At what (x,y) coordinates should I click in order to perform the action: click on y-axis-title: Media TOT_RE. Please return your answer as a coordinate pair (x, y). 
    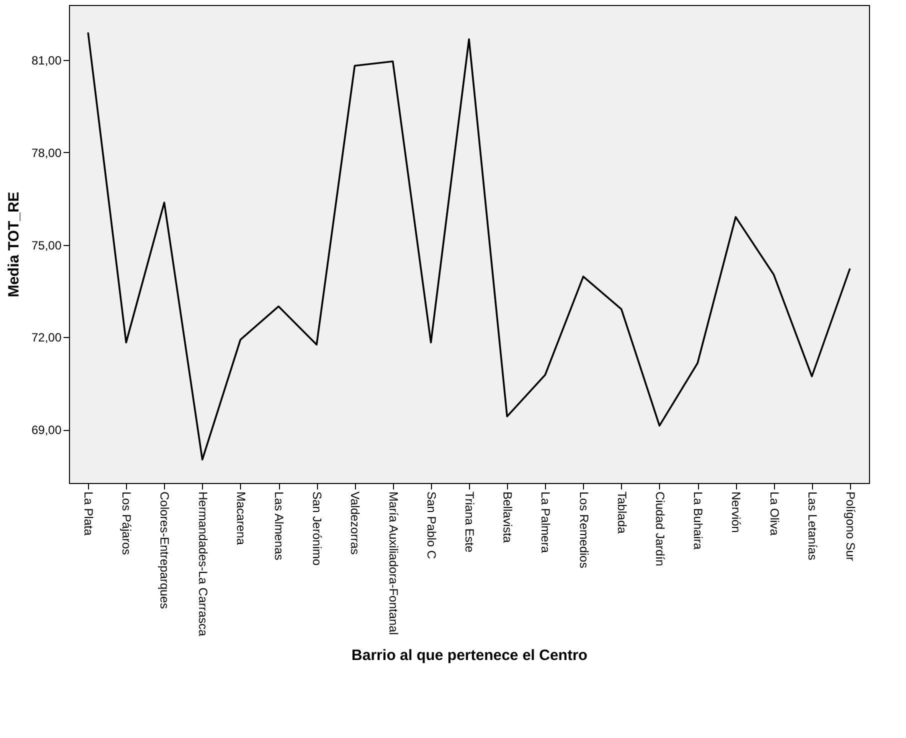
    Looking at the image, I should click on (13, 245).